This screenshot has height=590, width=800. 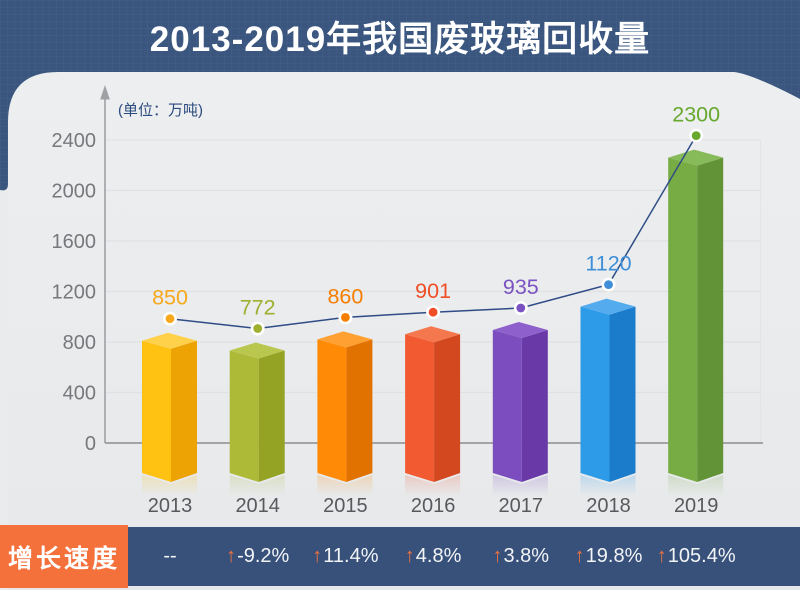 I want to click on data-point-2014, so click(x=258, y=328).